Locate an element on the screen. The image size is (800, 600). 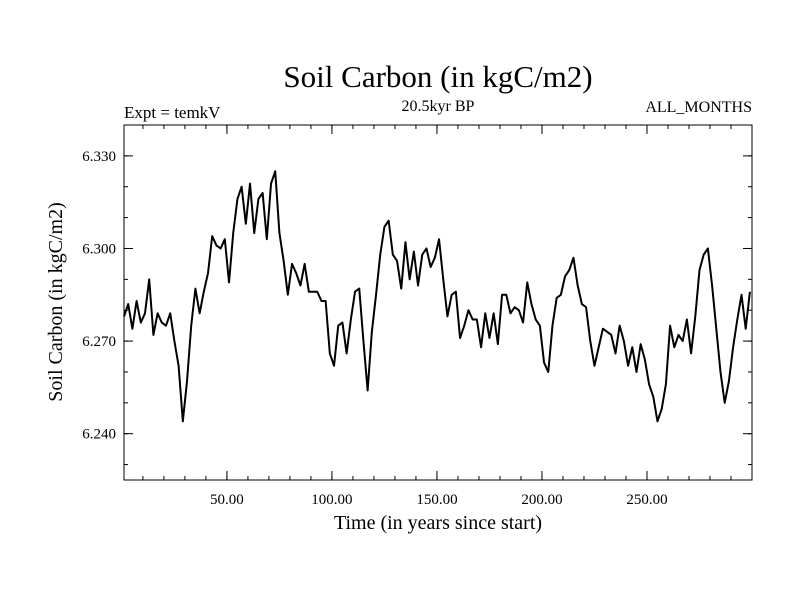
x-tick-label: 50.00 is located at coordinates (227, 500).